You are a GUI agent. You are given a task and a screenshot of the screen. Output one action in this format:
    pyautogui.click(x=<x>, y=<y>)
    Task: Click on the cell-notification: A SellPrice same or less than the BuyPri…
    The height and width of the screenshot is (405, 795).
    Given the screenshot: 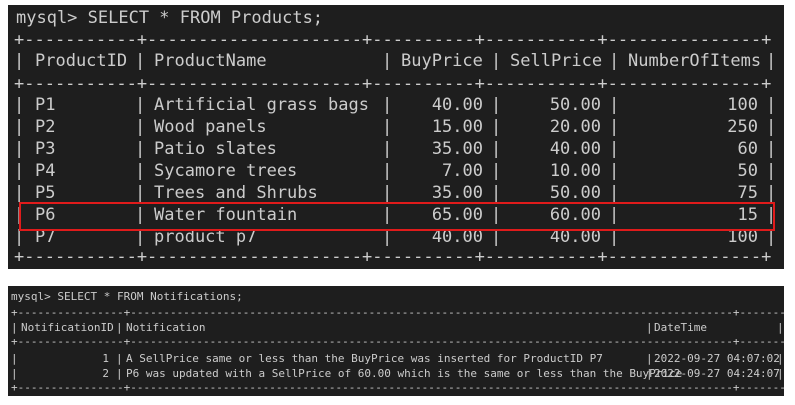 What is the action you would take?
    pyautogui.click(x=364, y=358)
    